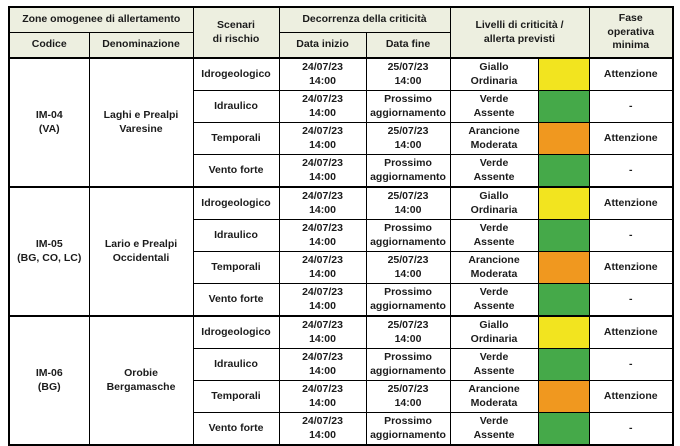 The width and height of the screenshot is (680, 446). Describe the element at coordinates (141, 45) in the screenshot. I see `header-denominazione: Denominazione` at that location.